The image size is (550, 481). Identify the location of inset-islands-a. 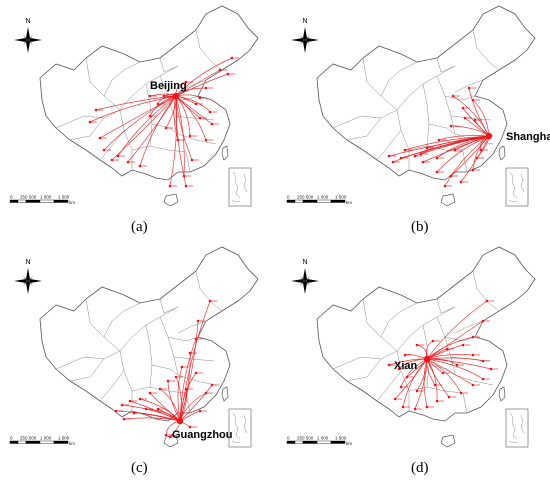
(239, 187).